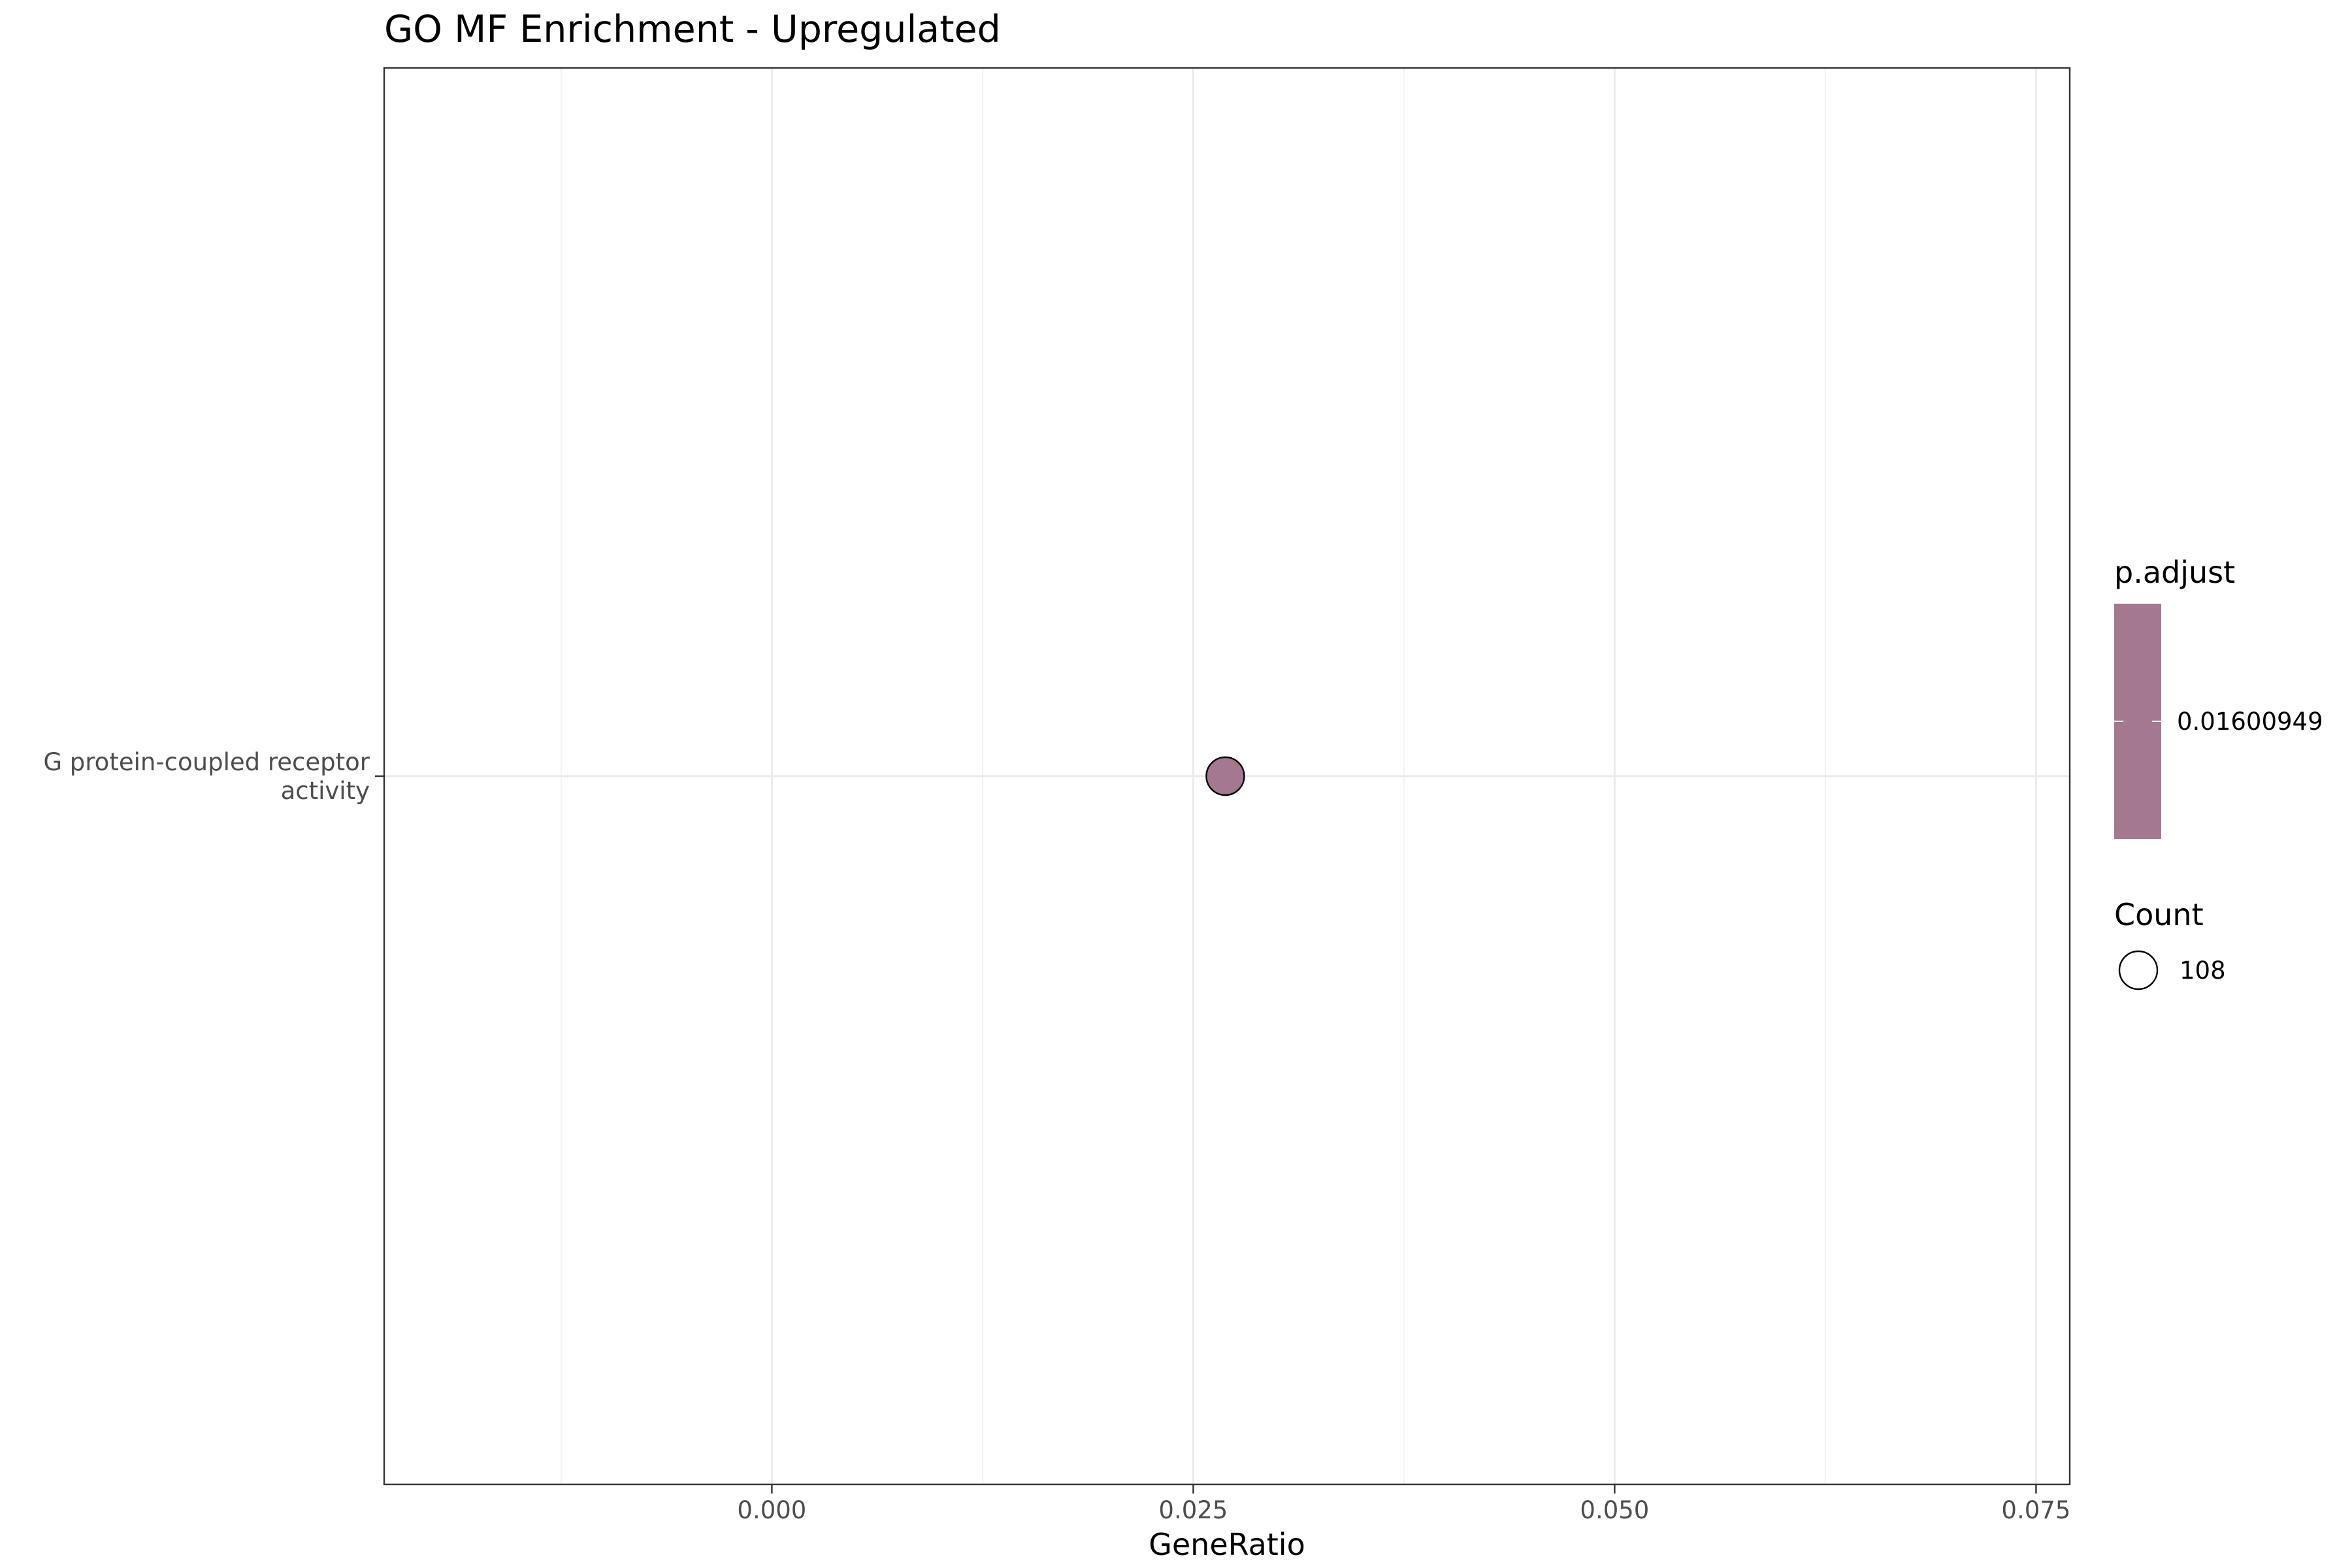 The height and width of the screenshot is (1568, 2352). I want to click on chart-title: GO MF Enrichment - Upregulated, so click(692, 29).